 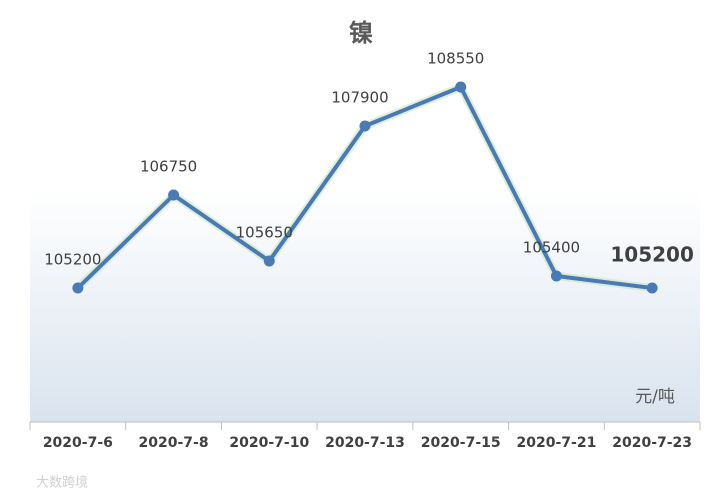 I want to click on data-label: 105650, so click(x=264, y=233).